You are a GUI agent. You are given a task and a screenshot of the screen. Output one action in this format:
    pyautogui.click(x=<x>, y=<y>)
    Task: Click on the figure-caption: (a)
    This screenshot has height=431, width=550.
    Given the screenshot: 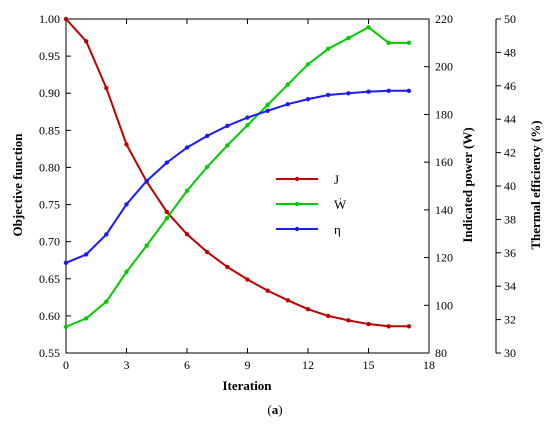 What is the action you would take?
    pyautogui.click(x=274, y=409)
    